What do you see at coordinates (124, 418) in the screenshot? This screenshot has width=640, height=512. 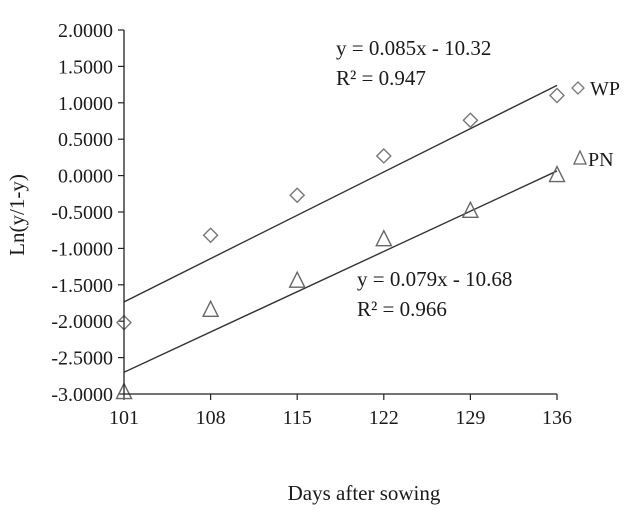 I see `x-tick-label: 101` at bounding box center [124, 418].